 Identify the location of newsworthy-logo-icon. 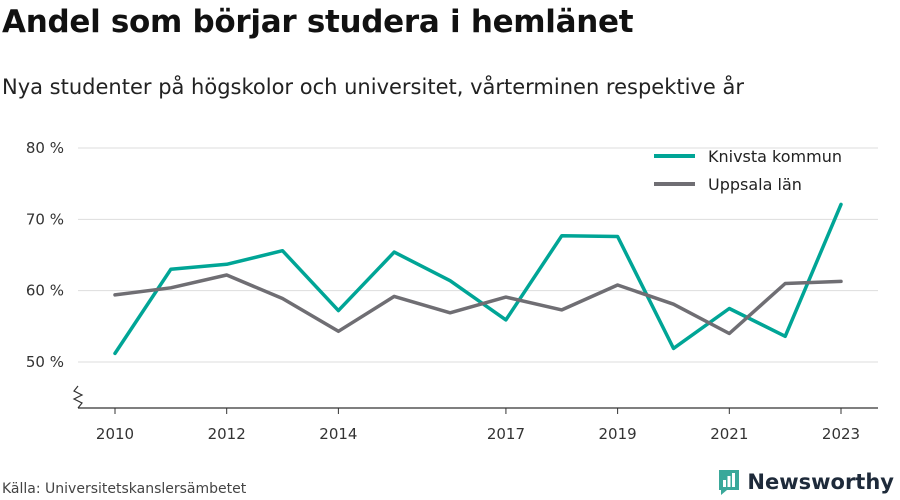
(729, 482).